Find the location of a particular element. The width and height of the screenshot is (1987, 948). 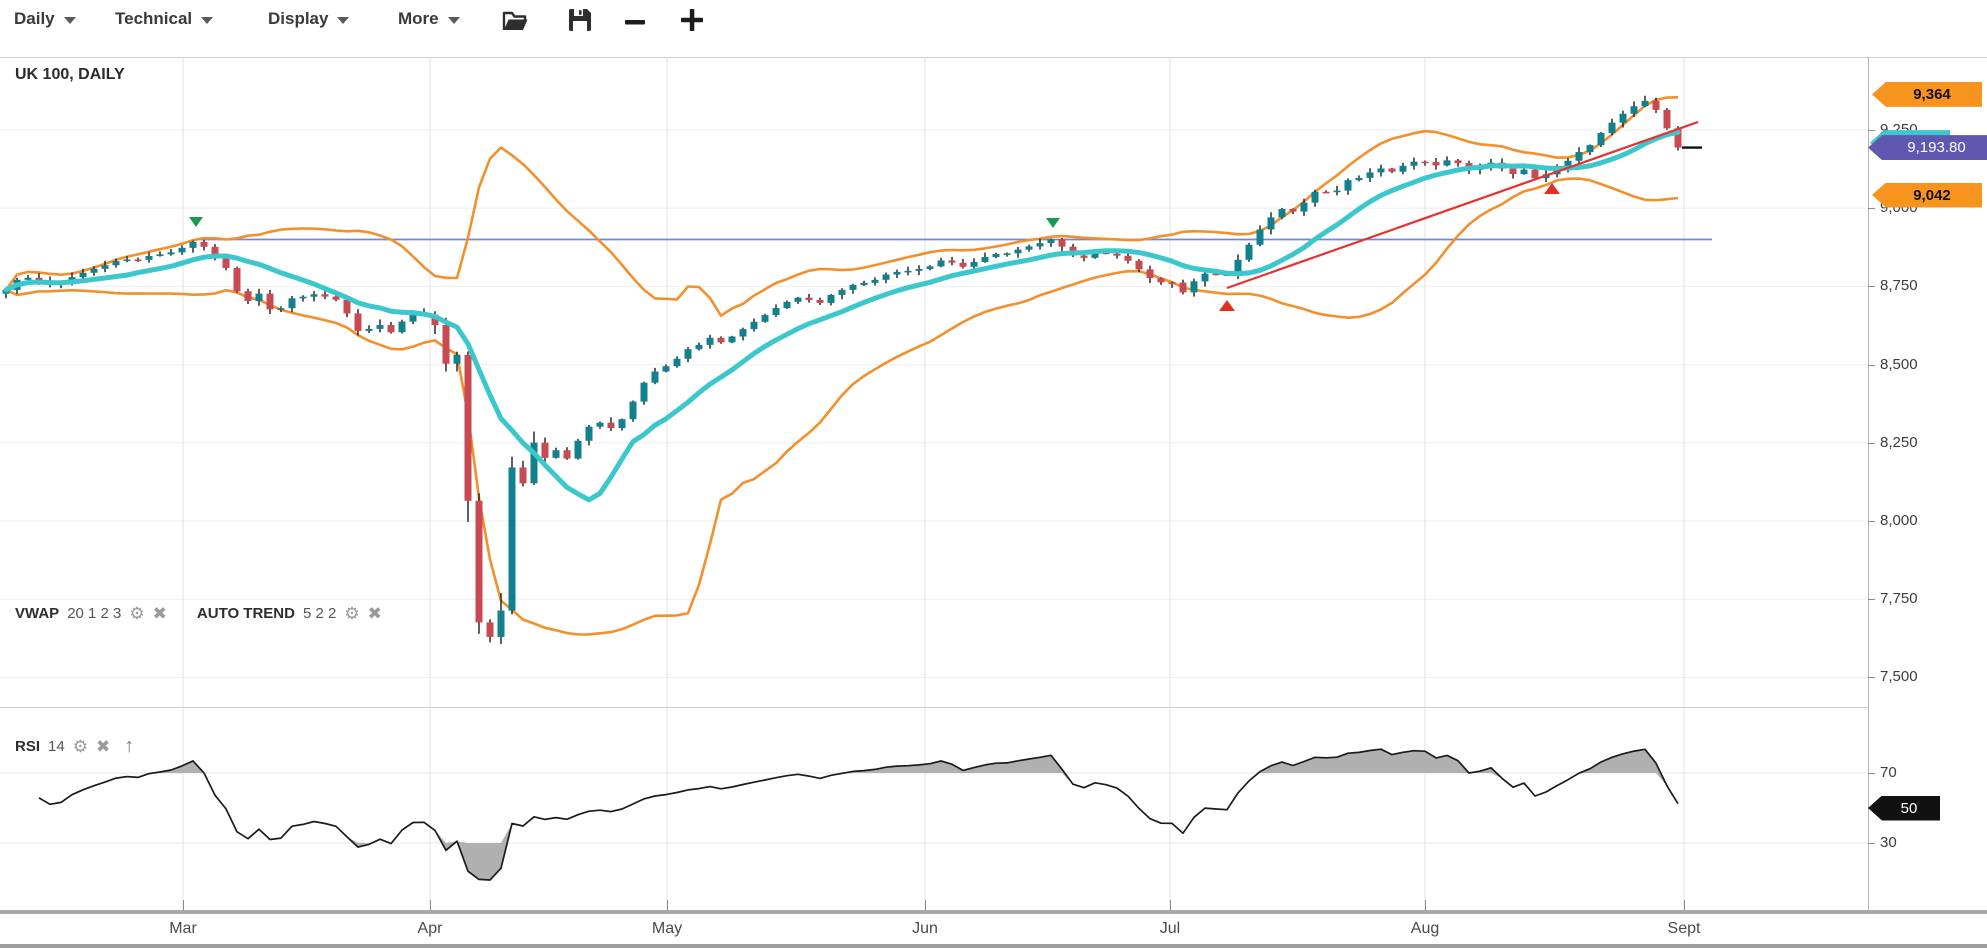

auto-trend-name: AUTO TREND is located at coordinates (245, 613).